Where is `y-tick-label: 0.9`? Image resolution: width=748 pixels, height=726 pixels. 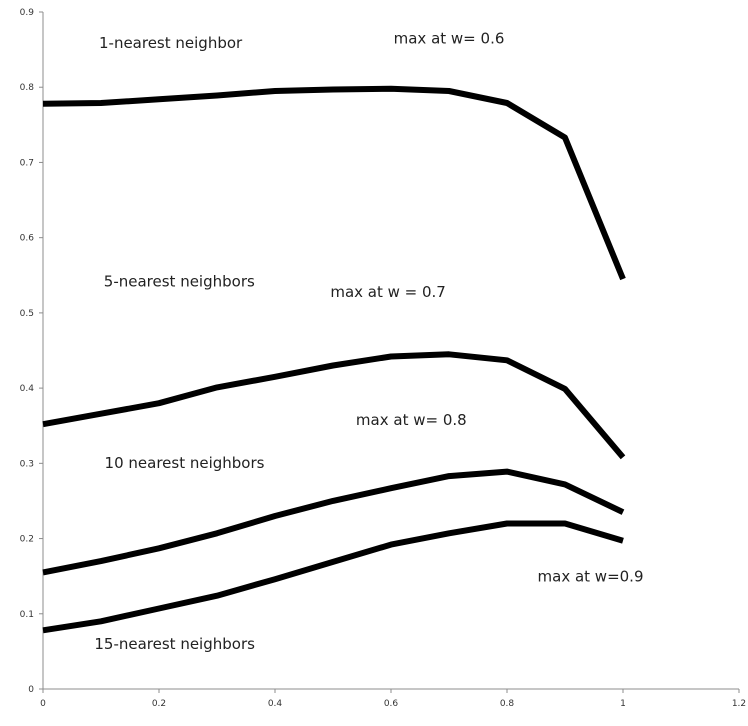 y-tick-label: 0.9 is located at coordinates (27, 13).